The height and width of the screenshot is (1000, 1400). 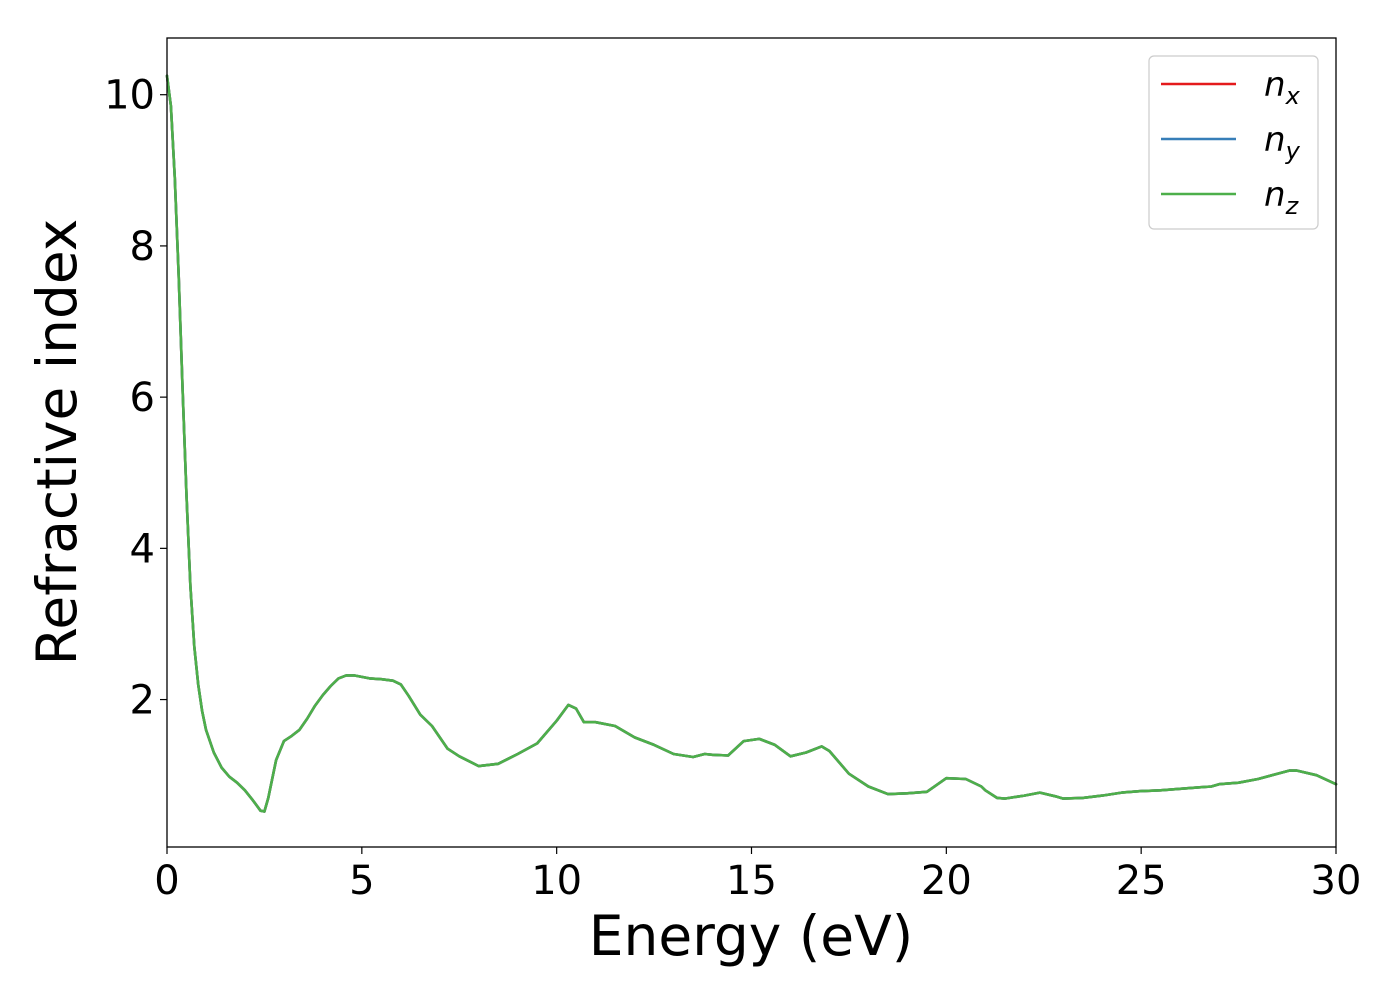 What do you see at coordinates (751, 936) in the screenshot?
I see `x-axis-label: Energy (eV)` at bounding box center [751, 936].